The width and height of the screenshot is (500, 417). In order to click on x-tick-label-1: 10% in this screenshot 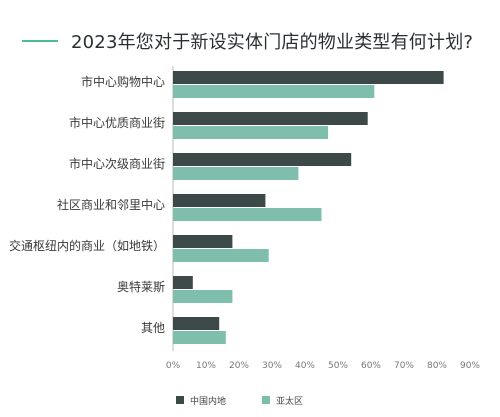, I will do `click(206, 366)`.